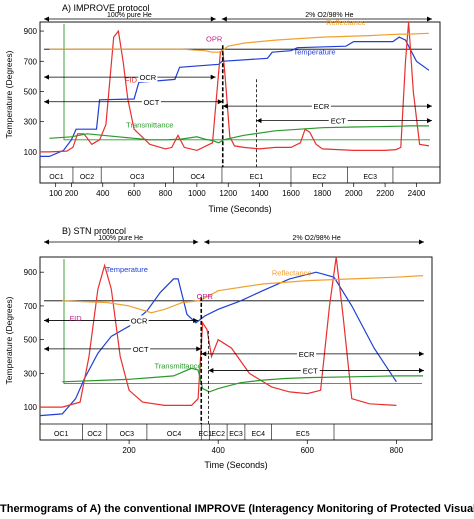 This screenshot has width=474, height=519. I want to click on y-axis-label: Temperature (Degrees), so click(9, 340).